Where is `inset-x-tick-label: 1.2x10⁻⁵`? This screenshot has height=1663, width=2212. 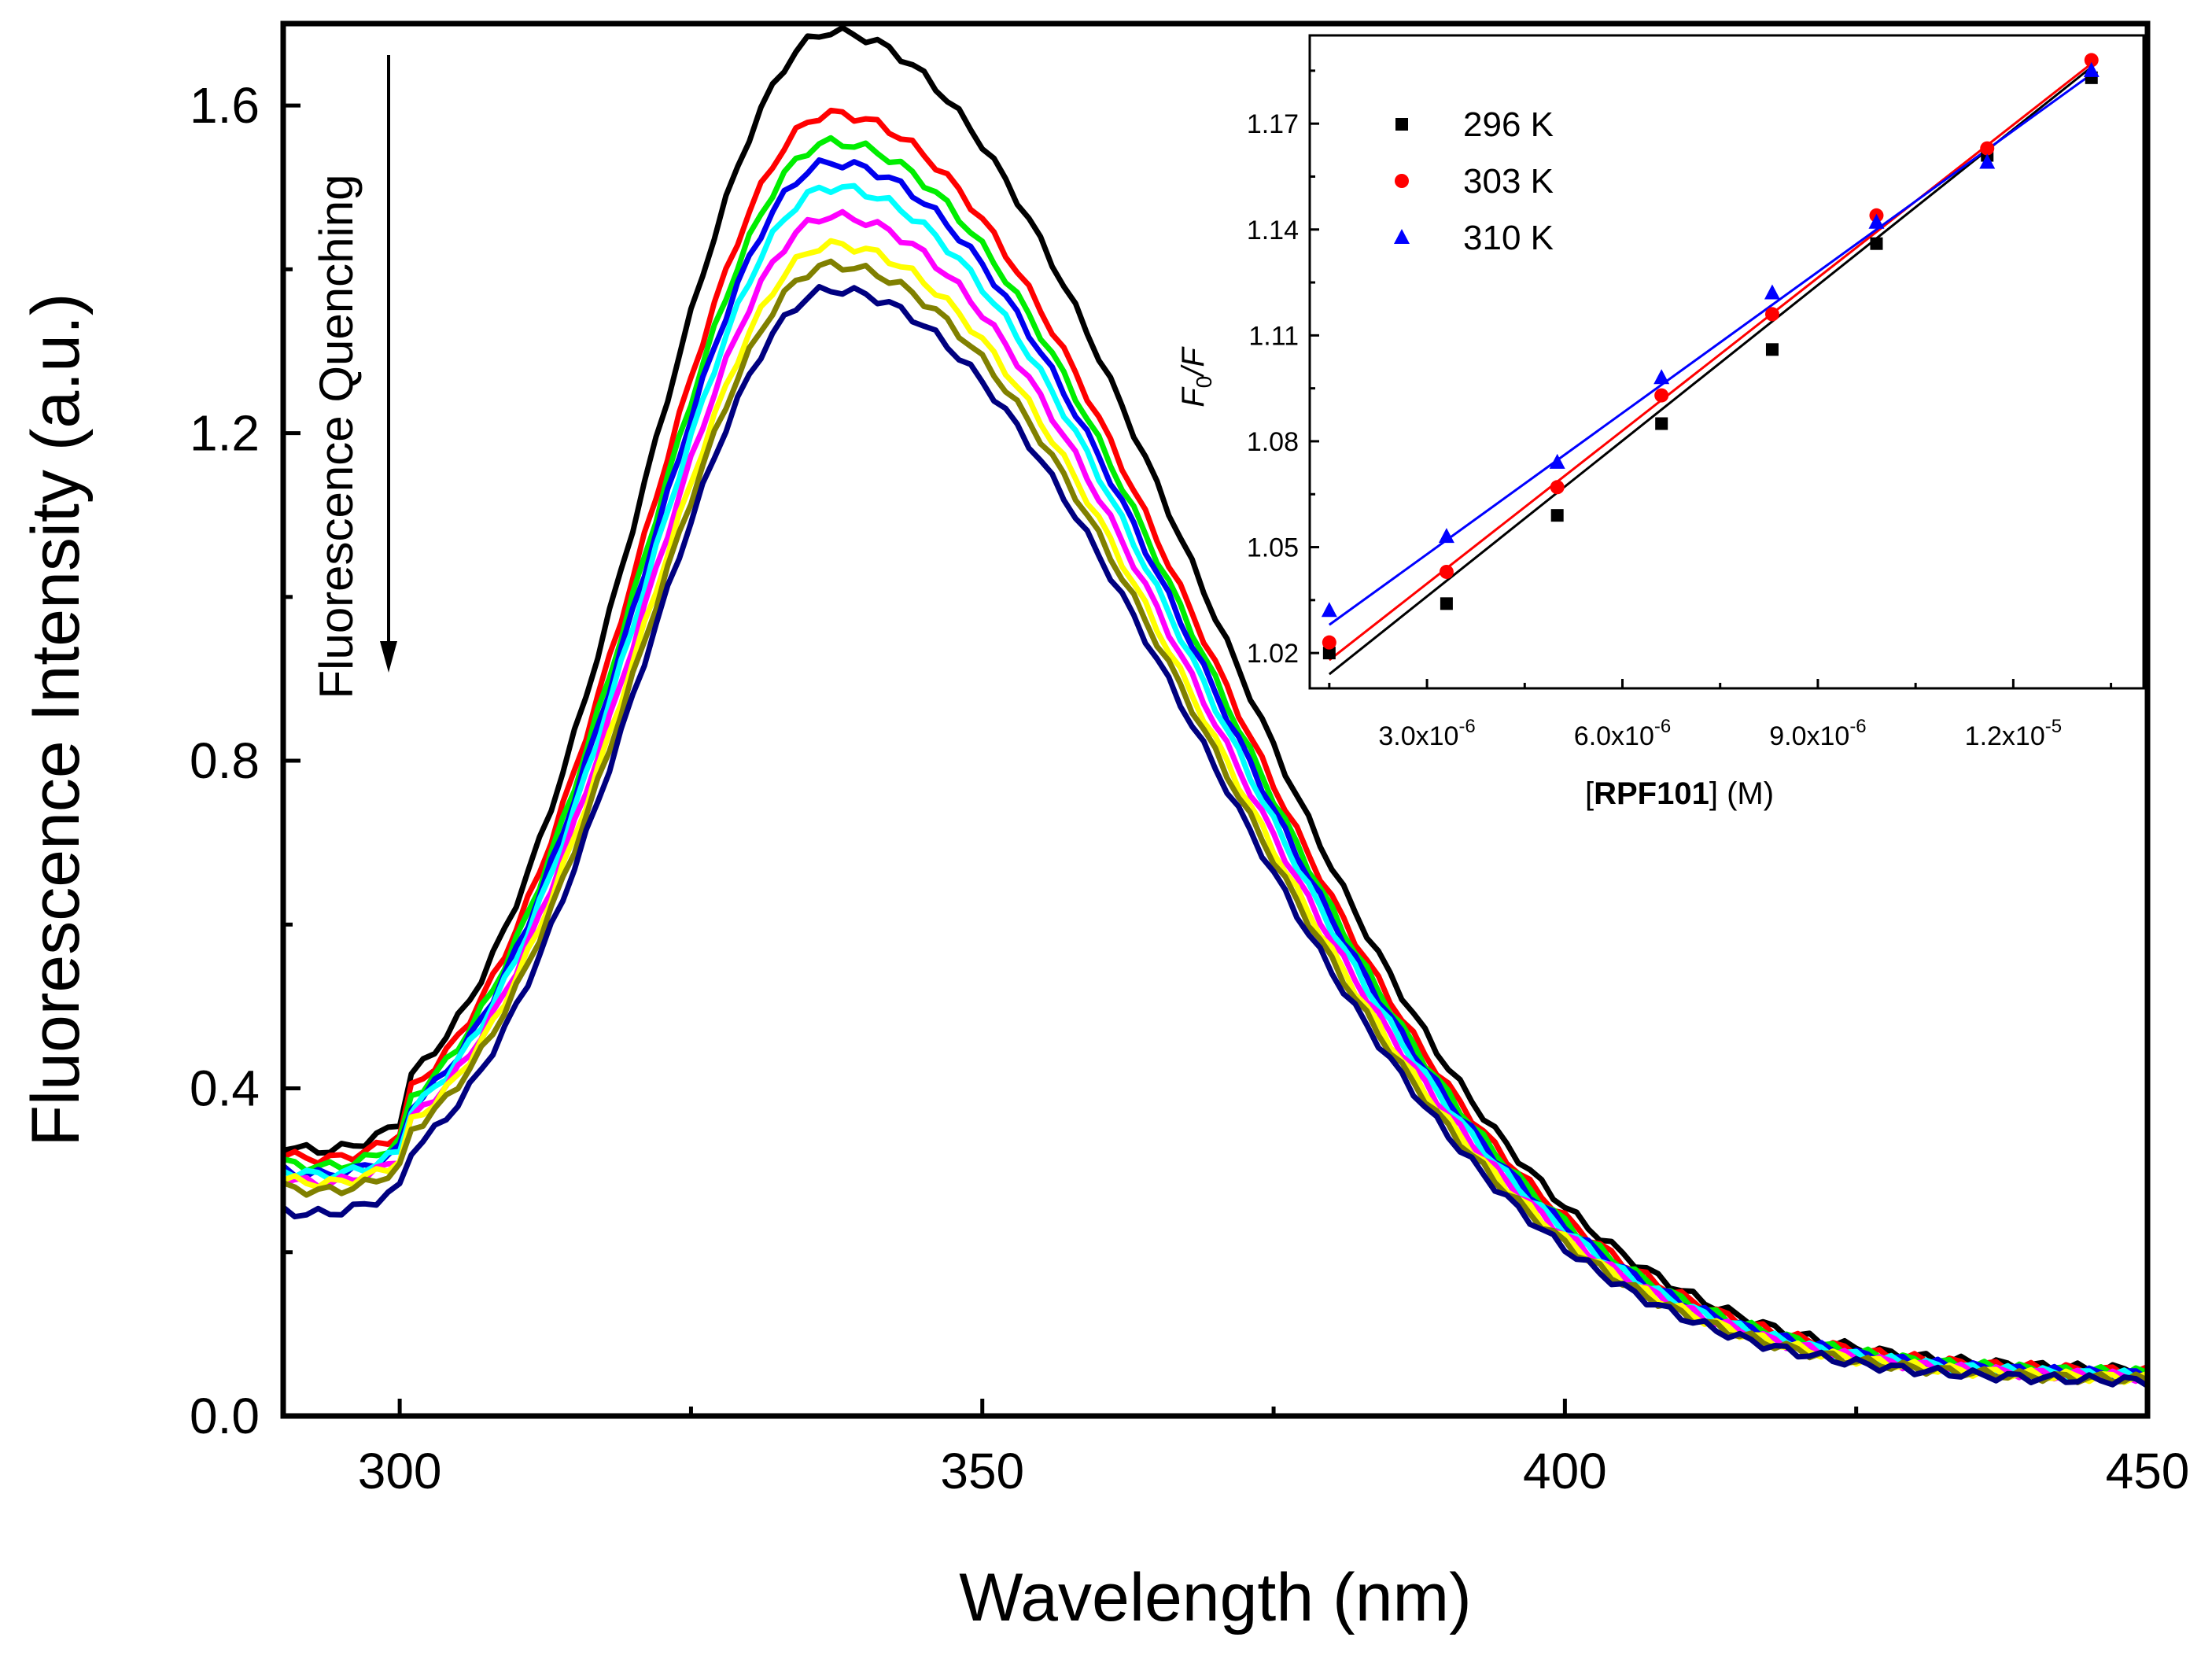 inset-x-tick-label: 1.2x10⁻⁵ is located at coordinates (2014, 733).